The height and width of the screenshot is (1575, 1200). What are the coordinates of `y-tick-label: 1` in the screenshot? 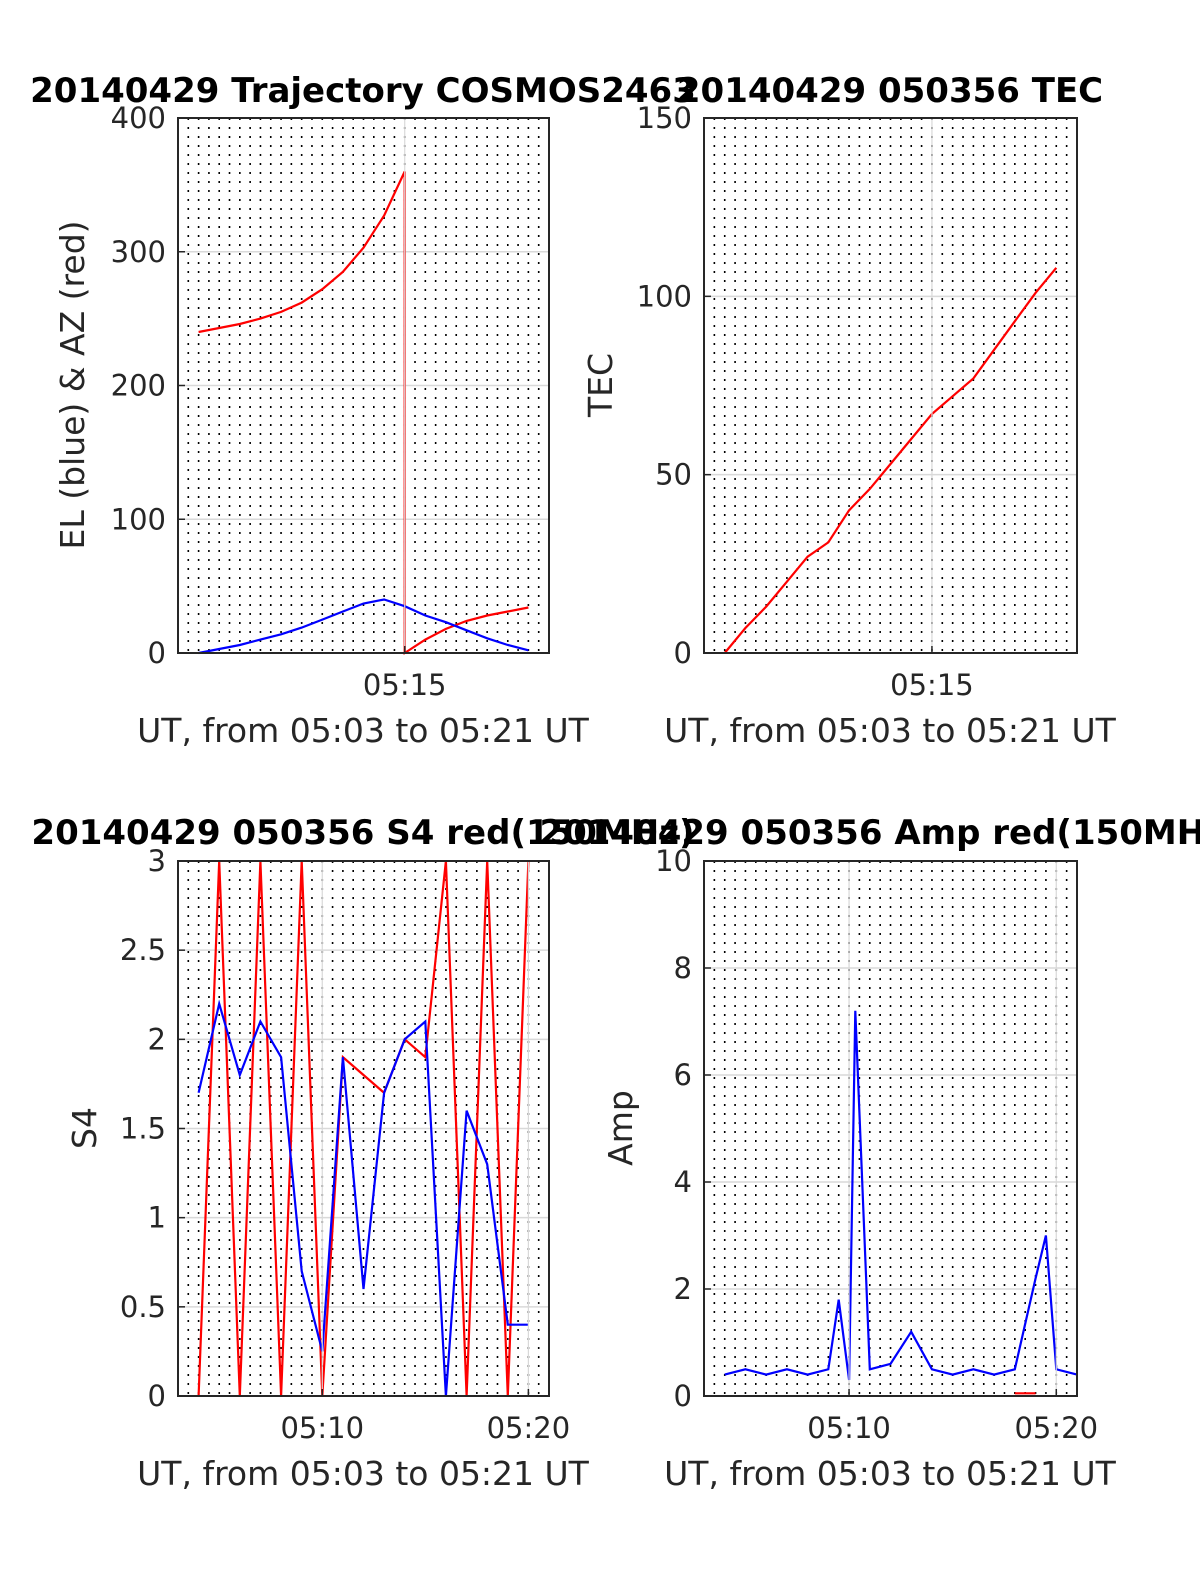 It's located at (157, 1218).